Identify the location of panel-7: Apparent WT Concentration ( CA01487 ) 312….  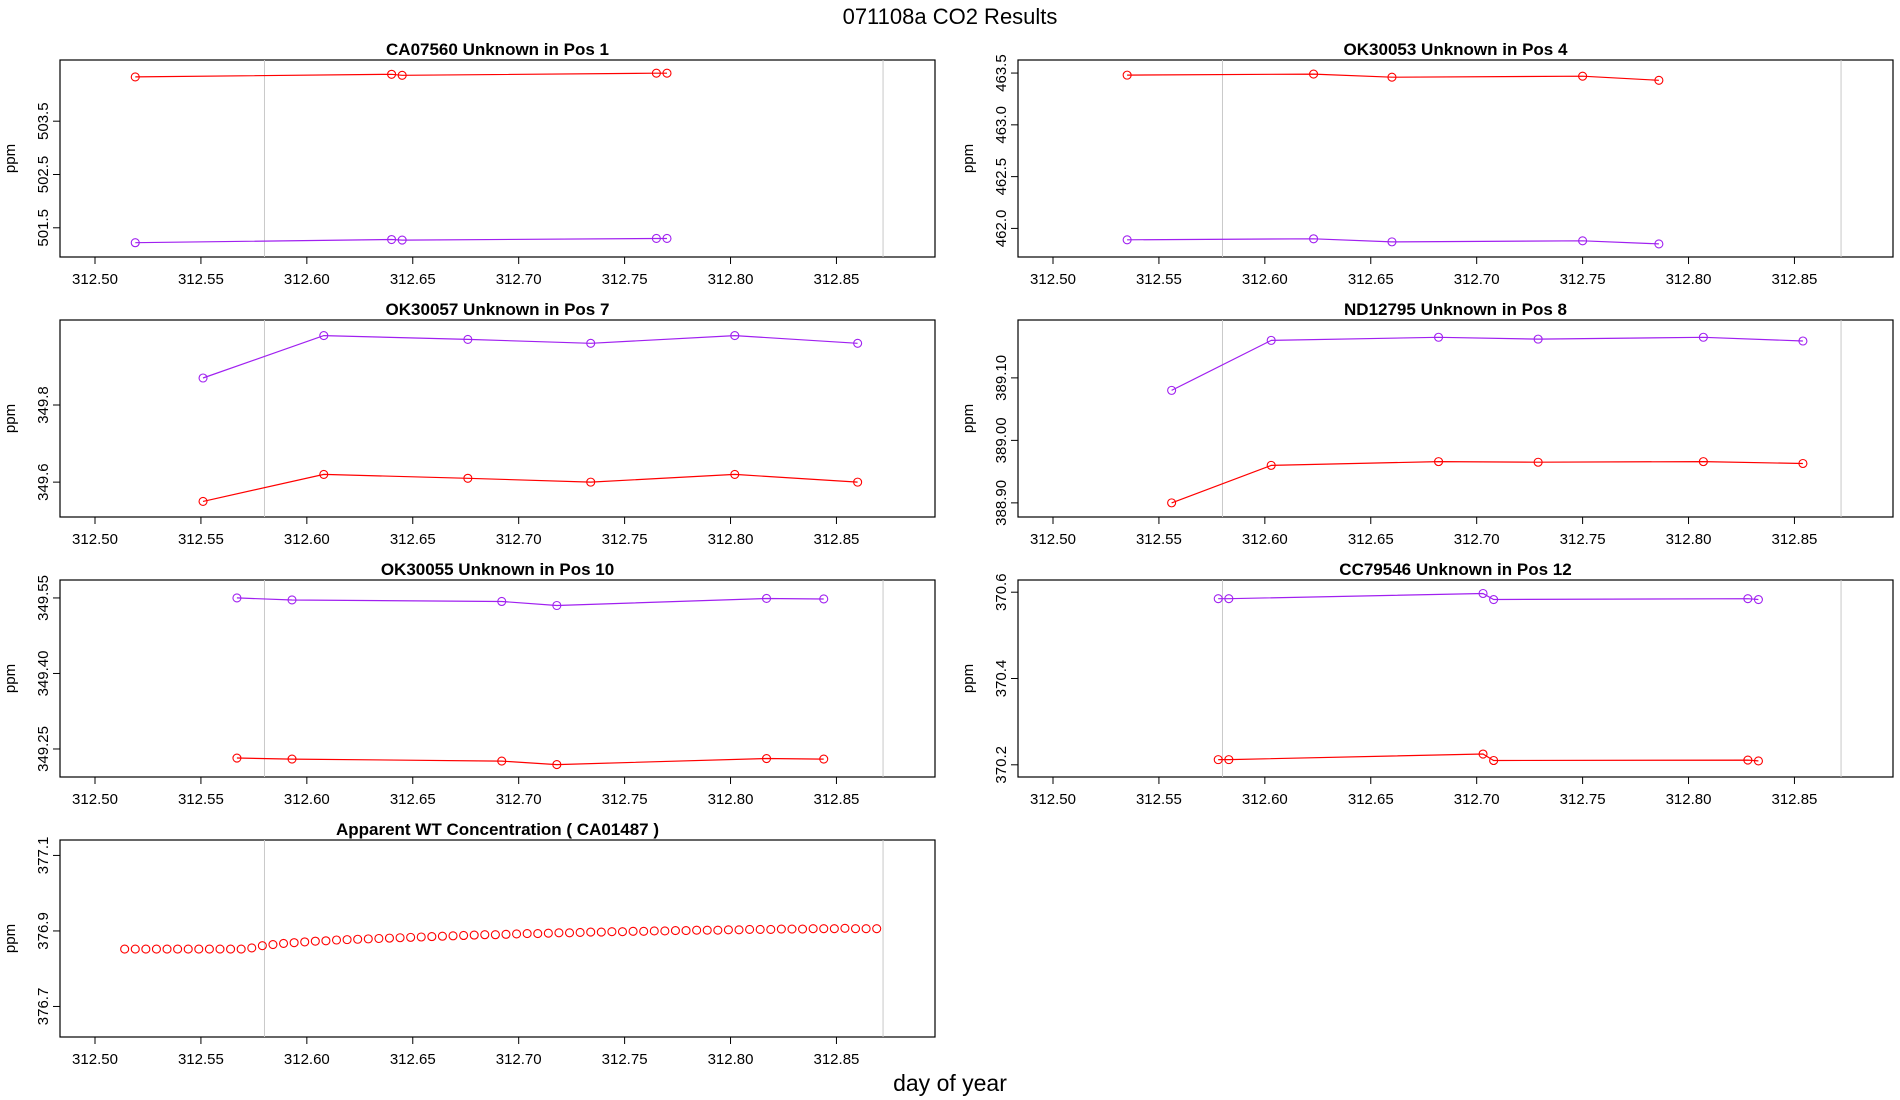
(469, 944).